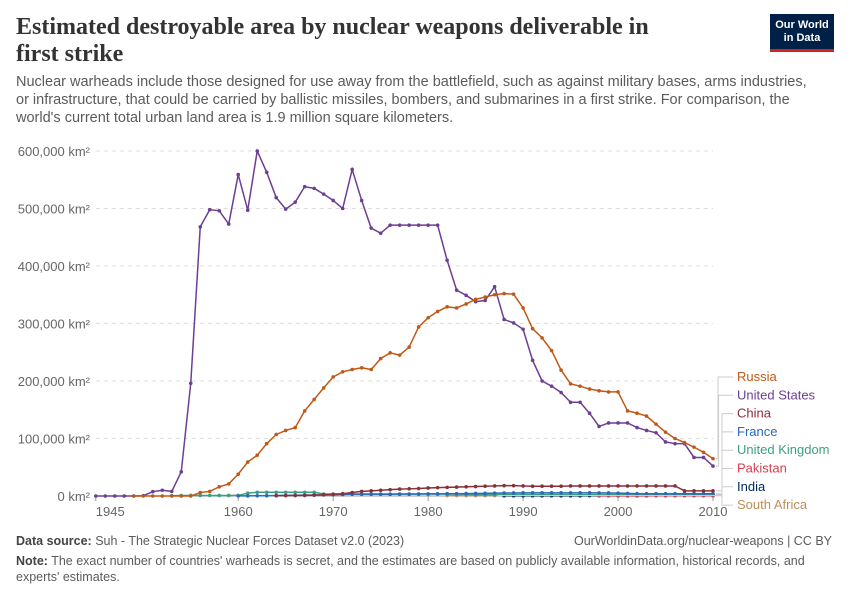  Describe the element at coordinates (54, 324) in the screenshot. I see `y-tick-label: 300,000 km²` at that location.